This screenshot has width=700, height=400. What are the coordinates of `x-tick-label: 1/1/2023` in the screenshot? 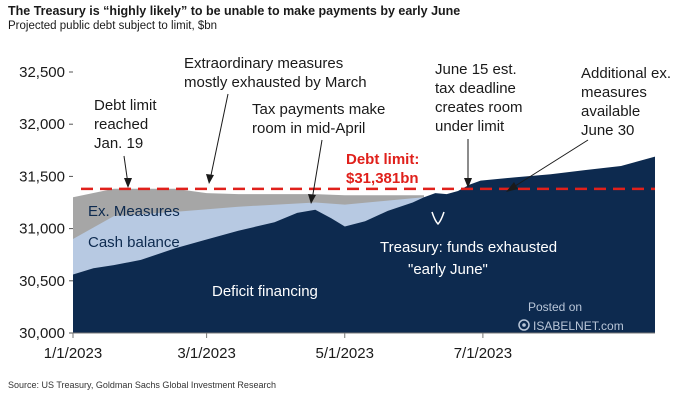 It's located at (73, 353).